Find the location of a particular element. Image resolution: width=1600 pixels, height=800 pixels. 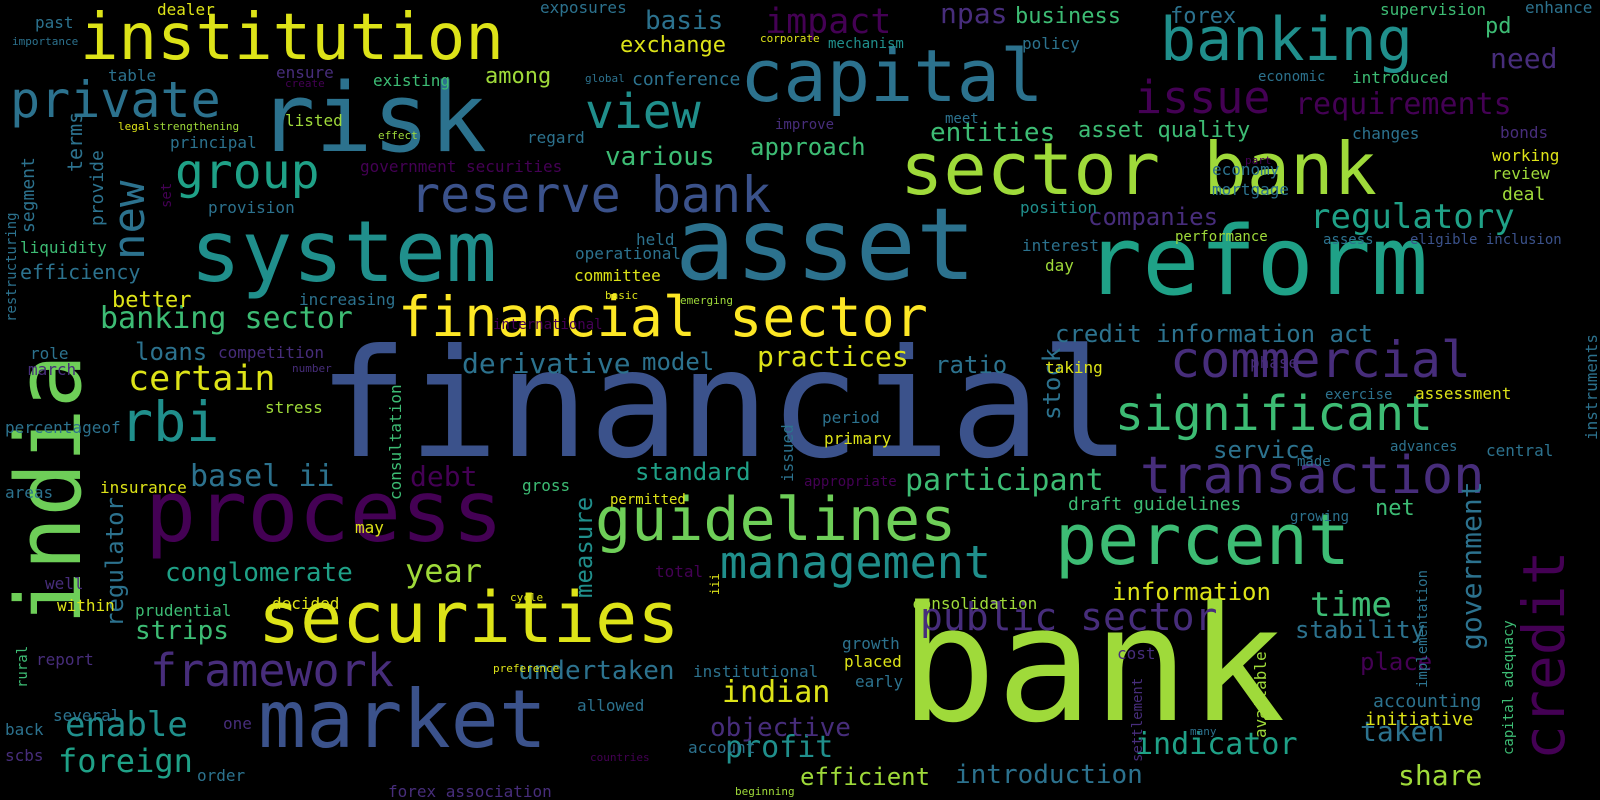

cloud-word: primary is located at coordinates (858, 438).